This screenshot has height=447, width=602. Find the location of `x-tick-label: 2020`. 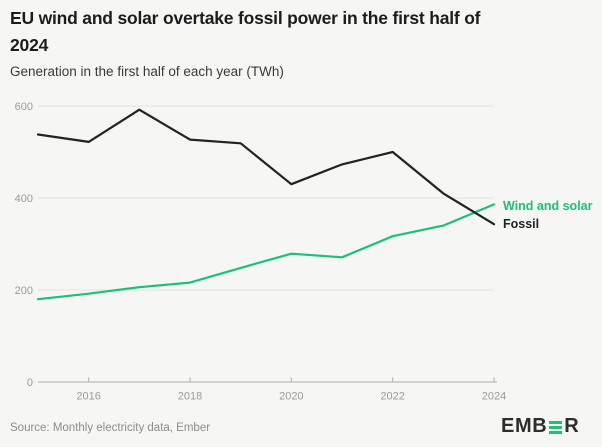

x-tick-label: 2020 is located at coordinates (291, 397).